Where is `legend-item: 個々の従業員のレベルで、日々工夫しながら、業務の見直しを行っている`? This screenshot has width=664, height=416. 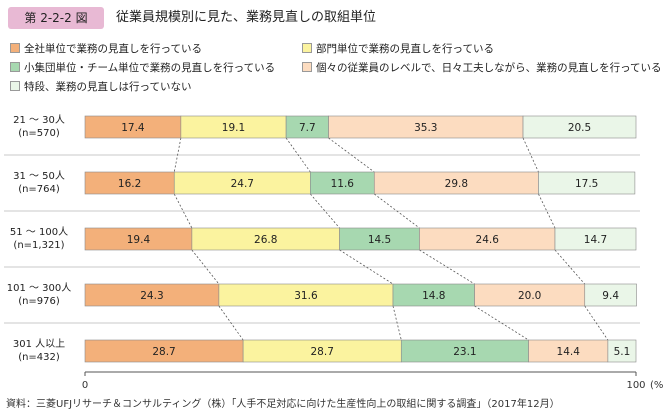 legend-item: 個々の従業員のレベルで、日々工夫しながら、業務の見直しを行っている is located at coordinates (482, 68).